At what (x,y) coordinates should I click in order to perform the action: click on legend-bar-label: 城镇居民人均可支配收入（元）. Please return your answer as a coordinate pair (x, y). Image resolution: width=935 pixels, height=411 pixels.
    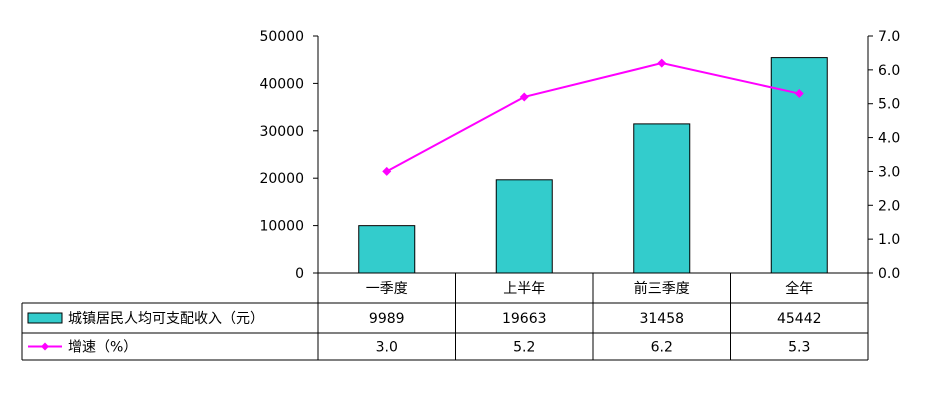
    Looking at the image, I should click on (166, 319).